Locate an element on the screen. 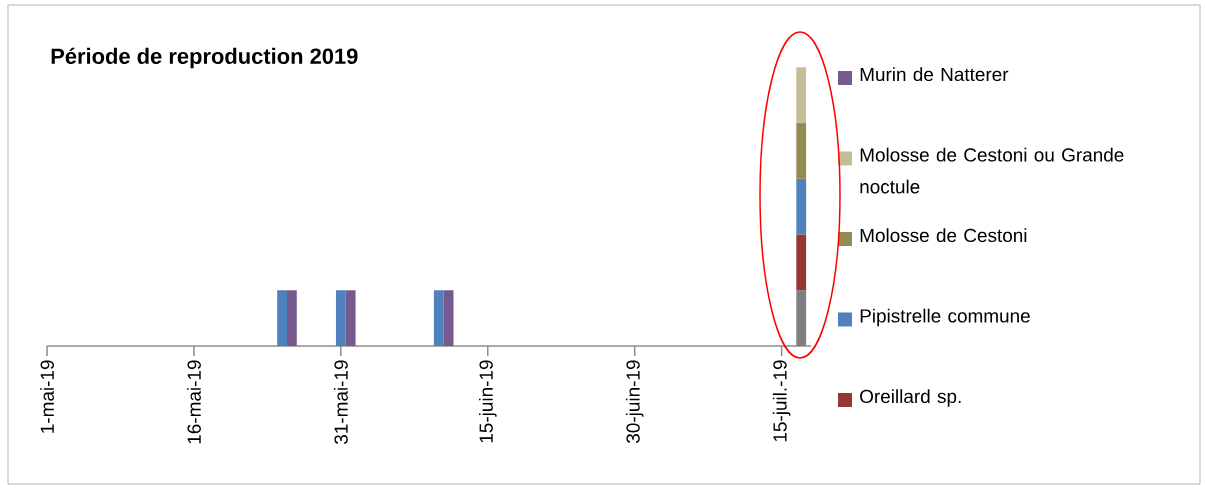 The width and height of the screenshot is (1205, 489). x-tick-label: 30-juin-19 is located at coordinates (634, 401).